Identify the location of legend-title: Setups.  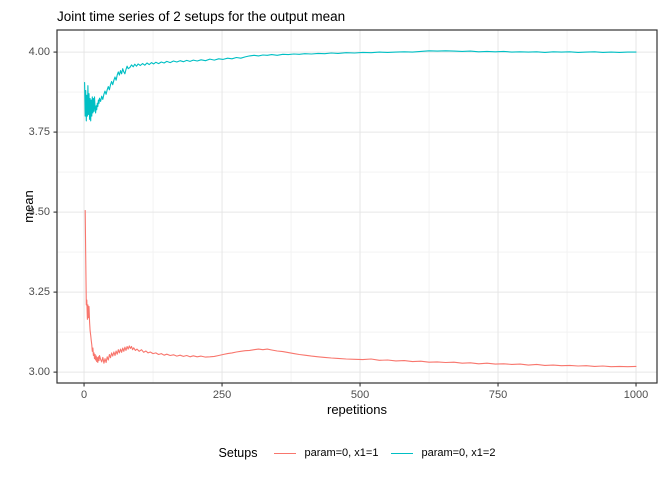
(238, 453).